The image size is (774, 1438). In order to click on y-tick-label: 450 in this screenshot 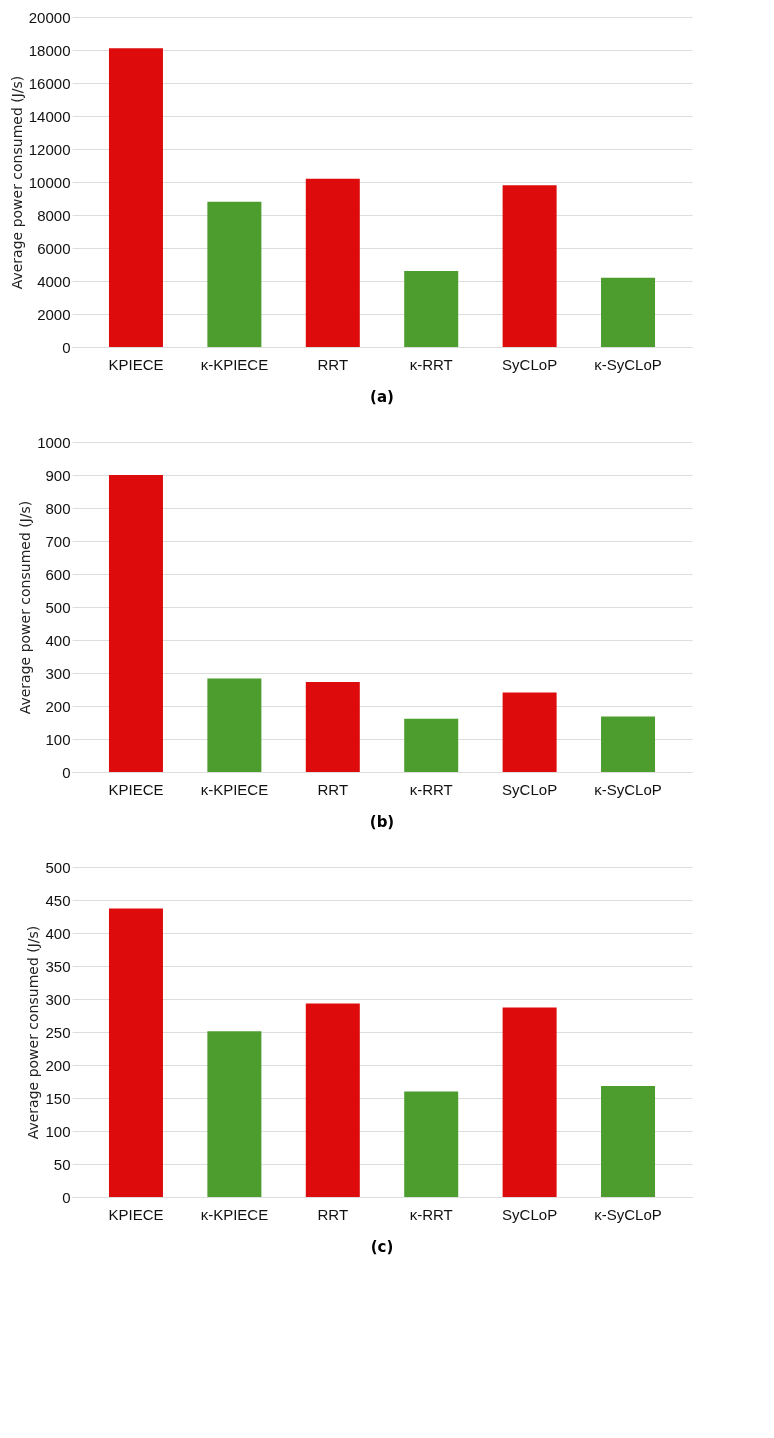, I will do `click(58, 900)`.